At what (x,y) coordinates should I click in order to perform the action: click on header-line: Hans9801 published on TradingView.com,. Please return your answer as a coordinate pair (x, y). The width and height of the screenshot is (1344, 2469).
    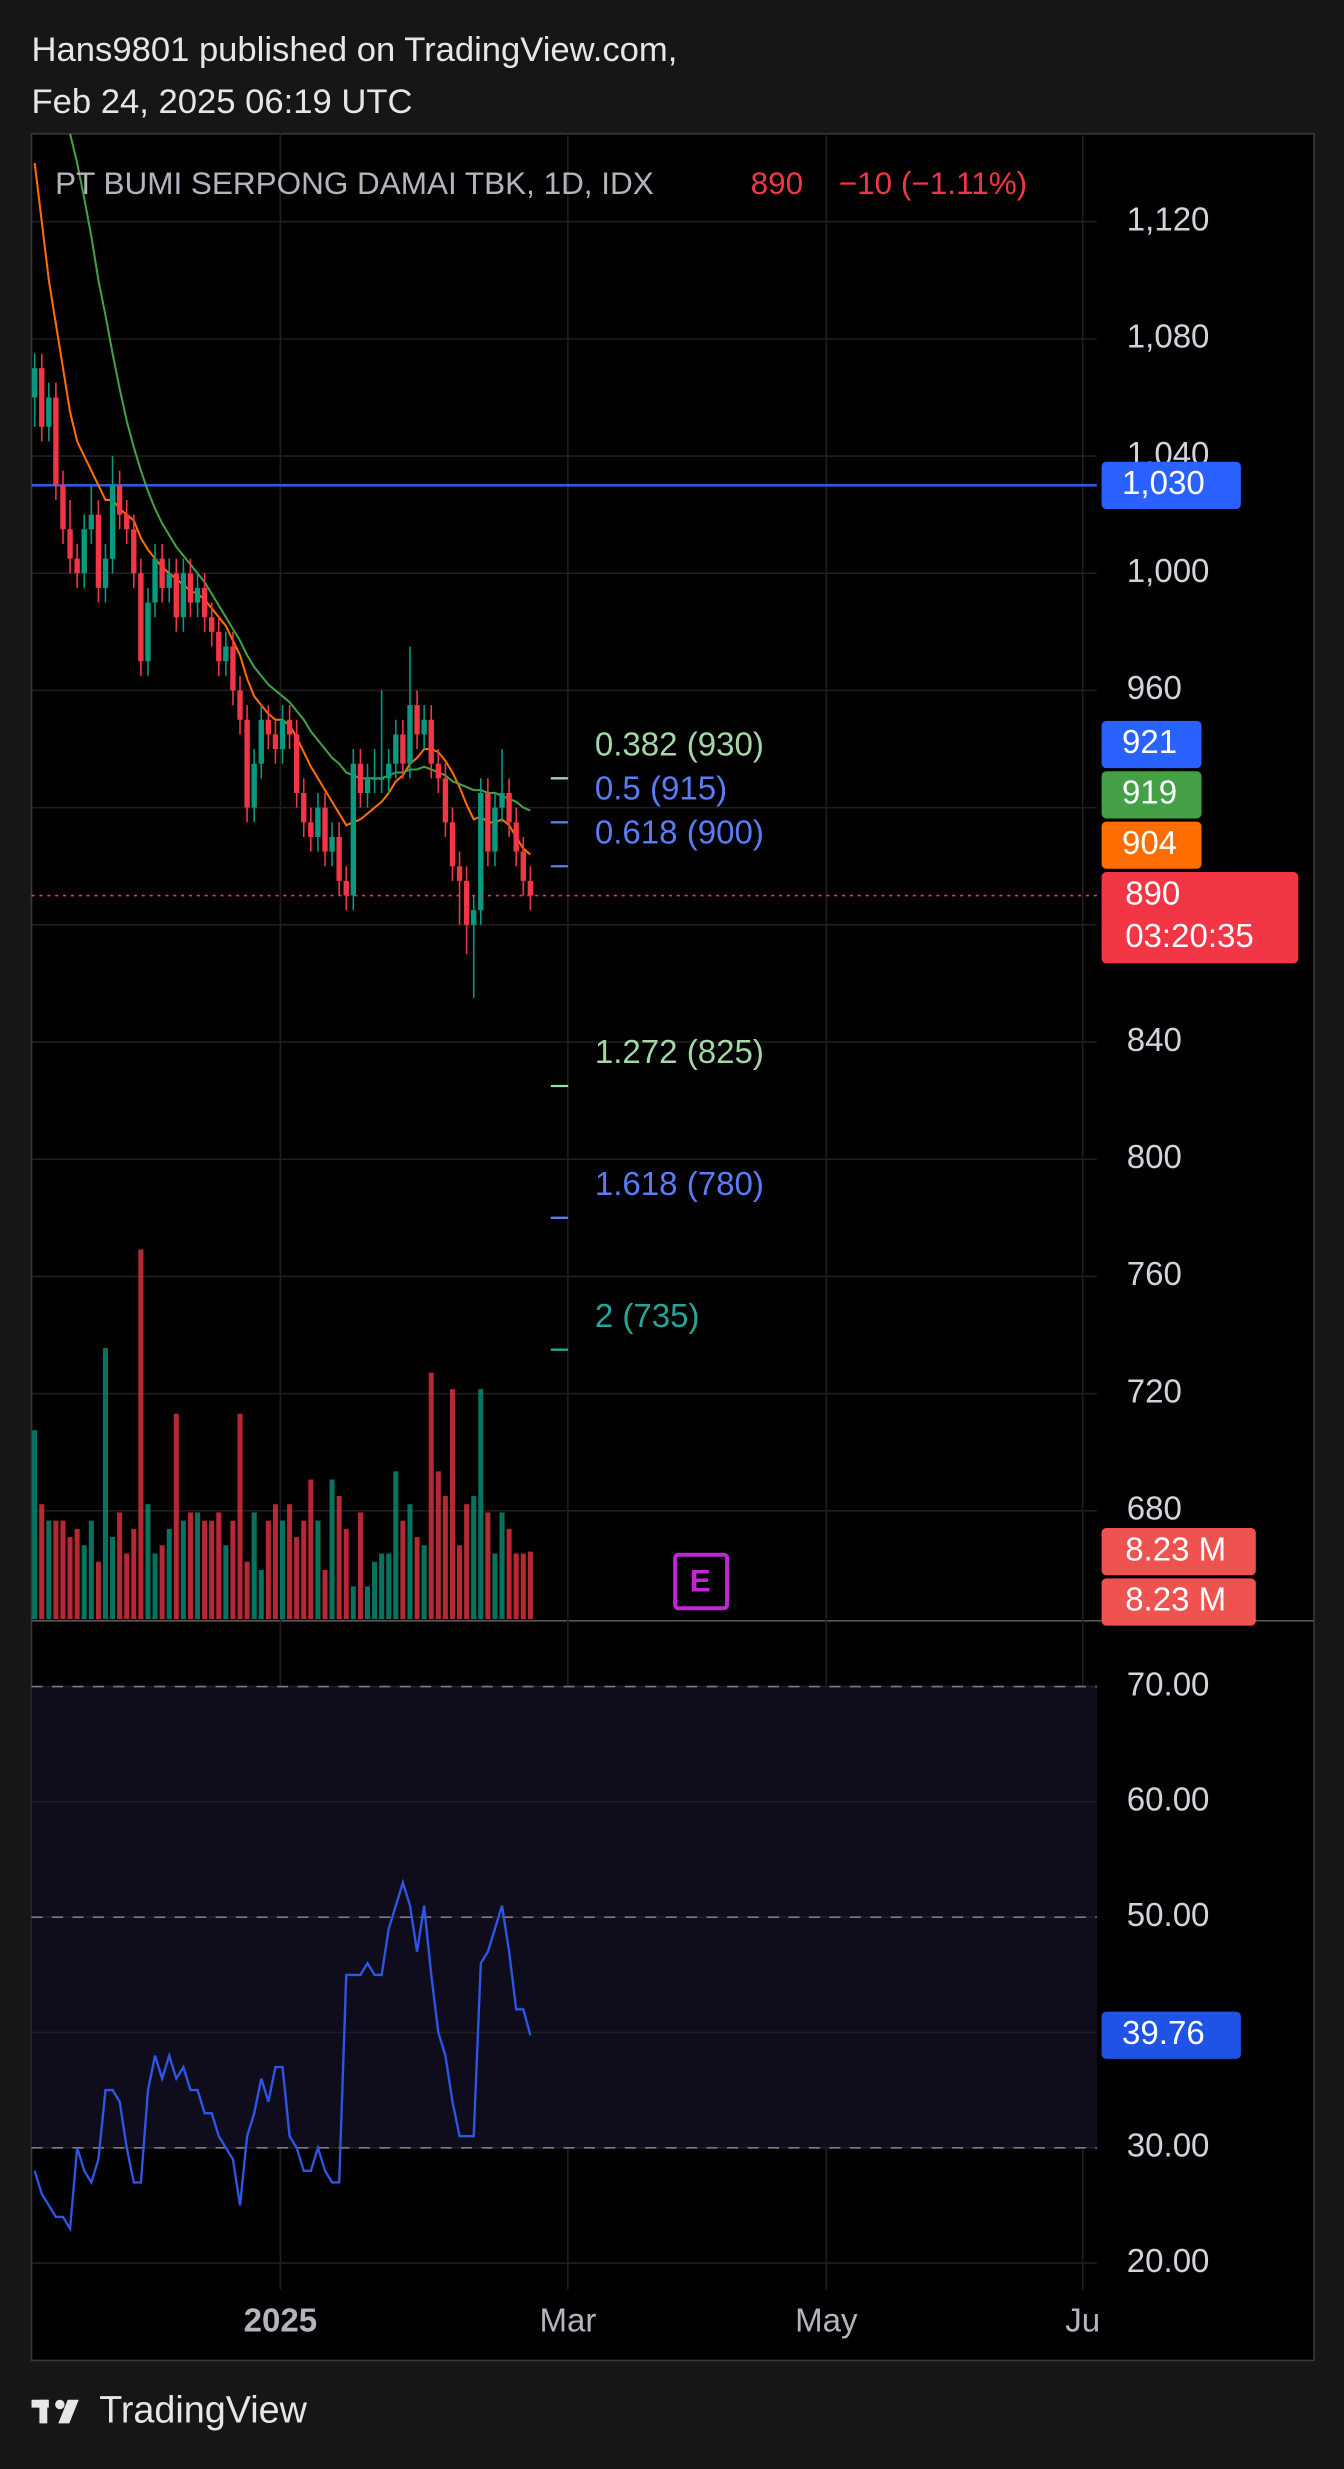
    Looking at the image, I should click on (355, 50).